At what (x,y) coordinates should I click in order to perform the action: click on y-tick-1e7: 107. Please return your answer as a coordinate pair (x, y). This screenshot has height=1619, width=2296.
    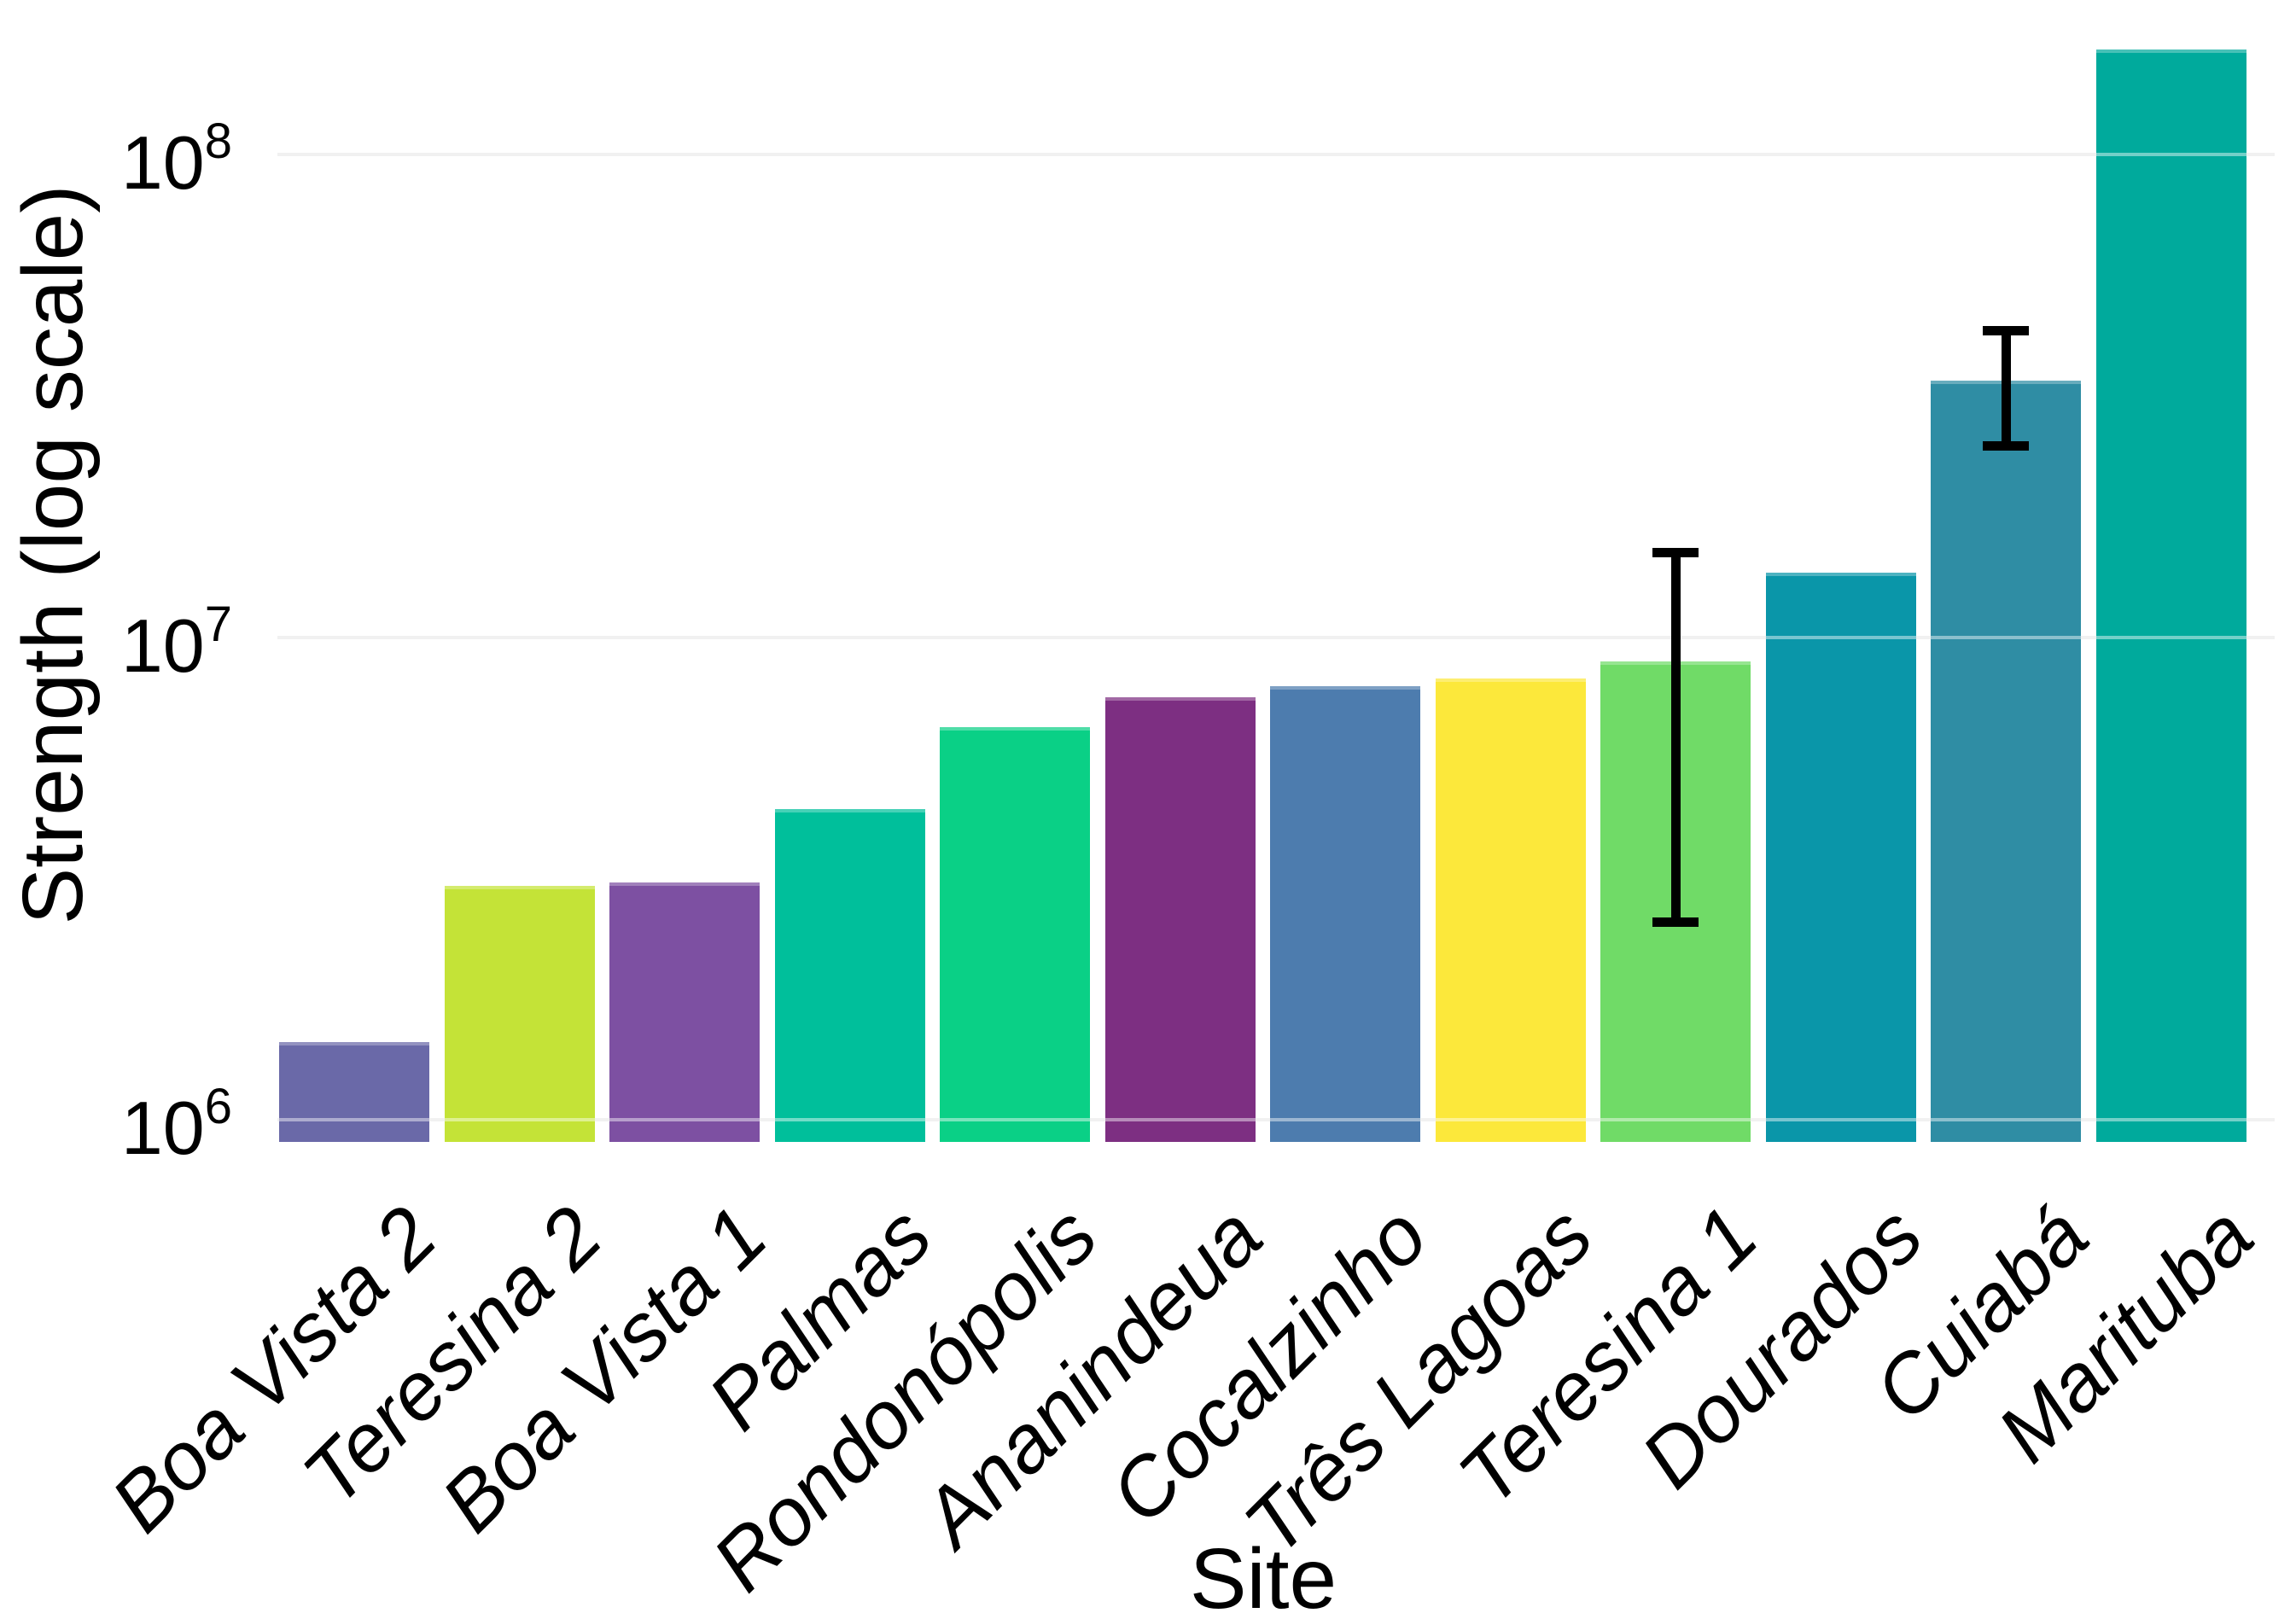
    Looking at the image, I should click on (177, 640).